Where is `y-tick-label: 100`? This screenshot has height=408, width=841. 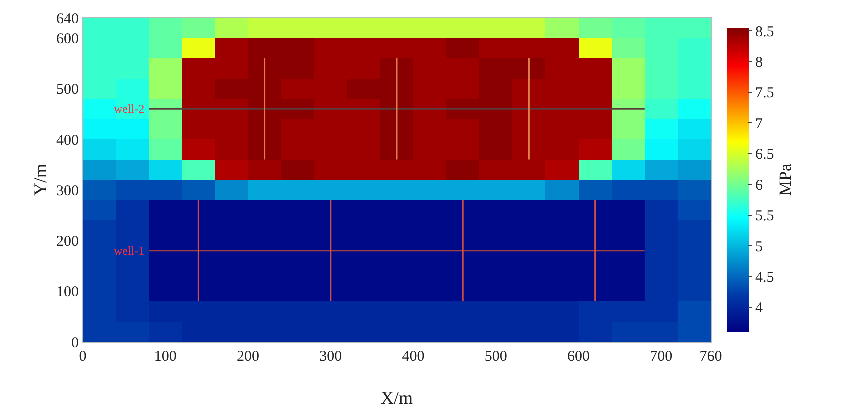
y-tick-label: 100 is located at coordinates (67, 292).